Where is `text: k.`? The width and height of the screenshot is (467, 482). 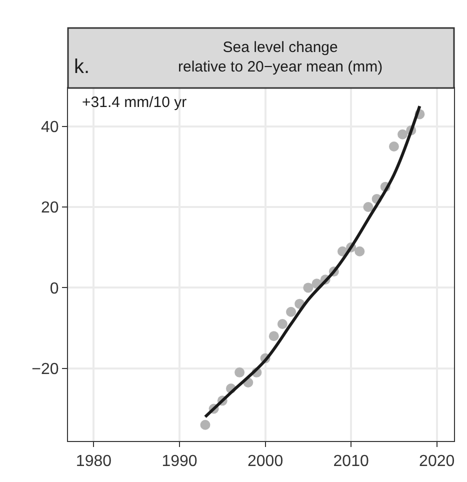 text: k. is located at coordinates (82, 67).